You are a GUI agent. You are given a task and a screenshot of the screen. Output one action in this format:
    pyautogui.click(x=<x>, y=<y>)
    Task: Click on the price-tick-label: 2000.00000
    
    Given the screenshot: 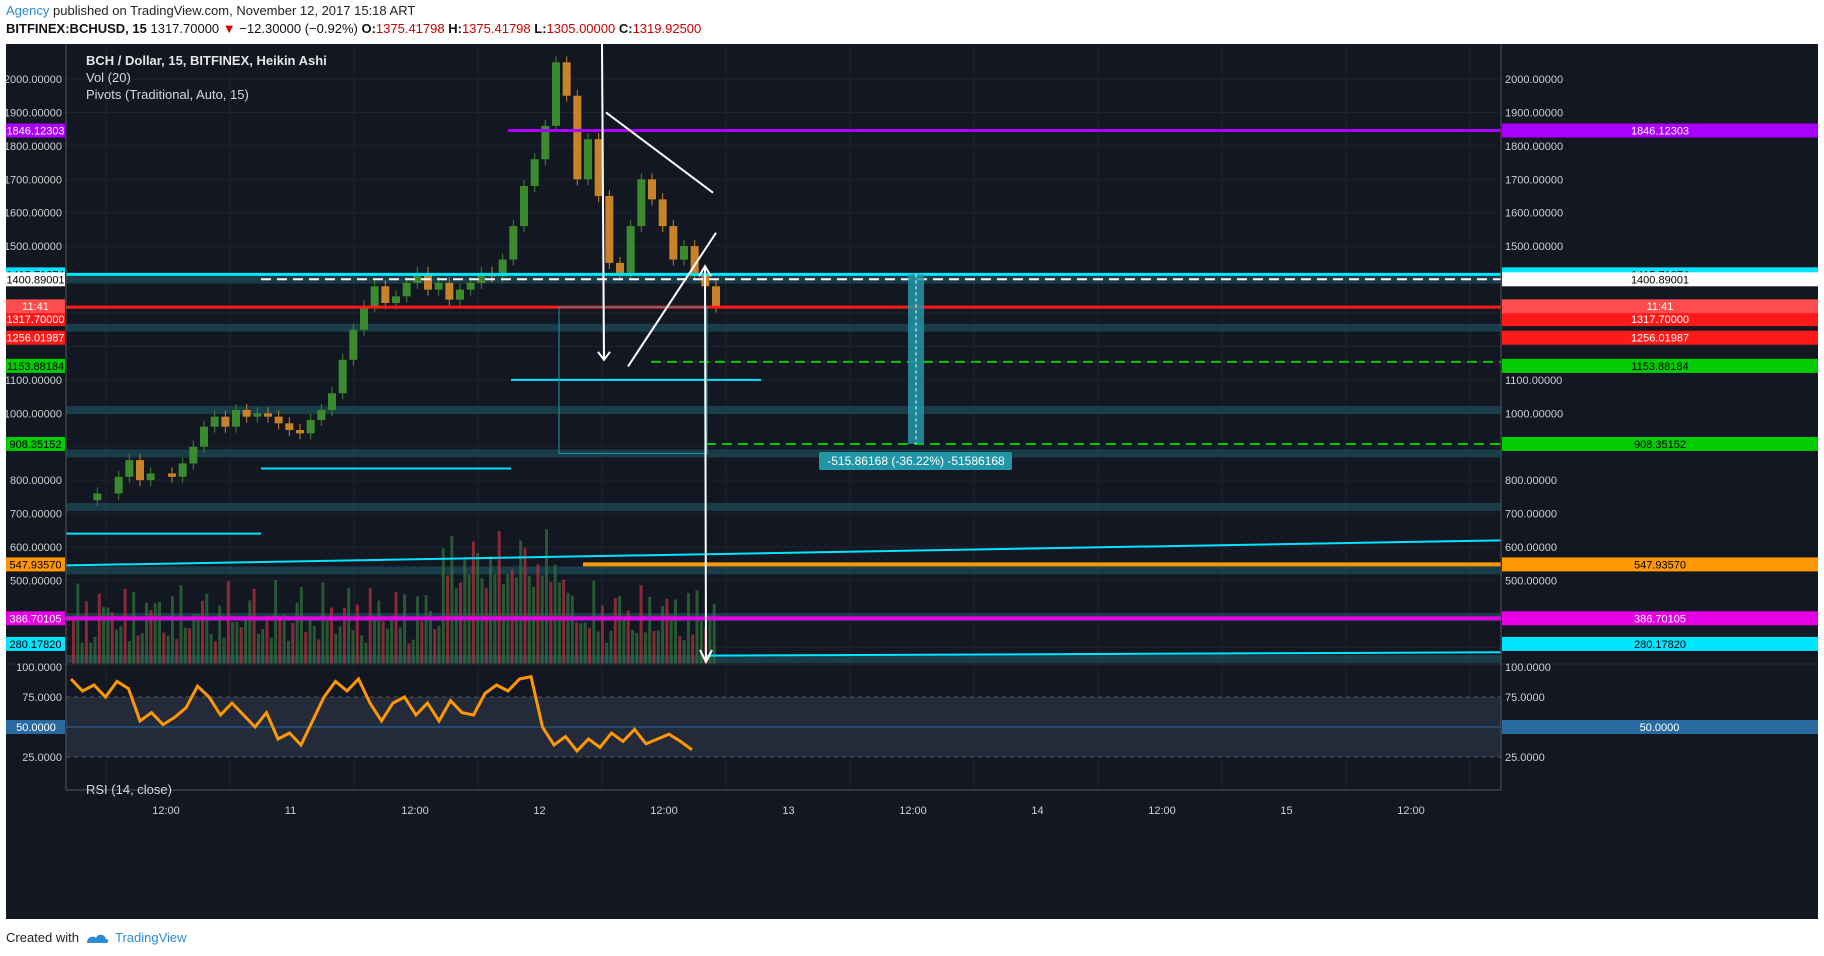 What is the action you would take?
    pyautogui.click(x=34, y=80)
    